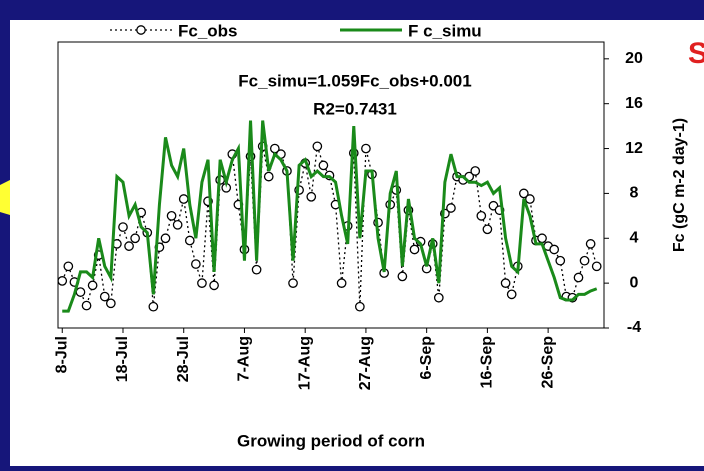  I want to click on x-tick-label: 8-Jul, so click(61, 354).